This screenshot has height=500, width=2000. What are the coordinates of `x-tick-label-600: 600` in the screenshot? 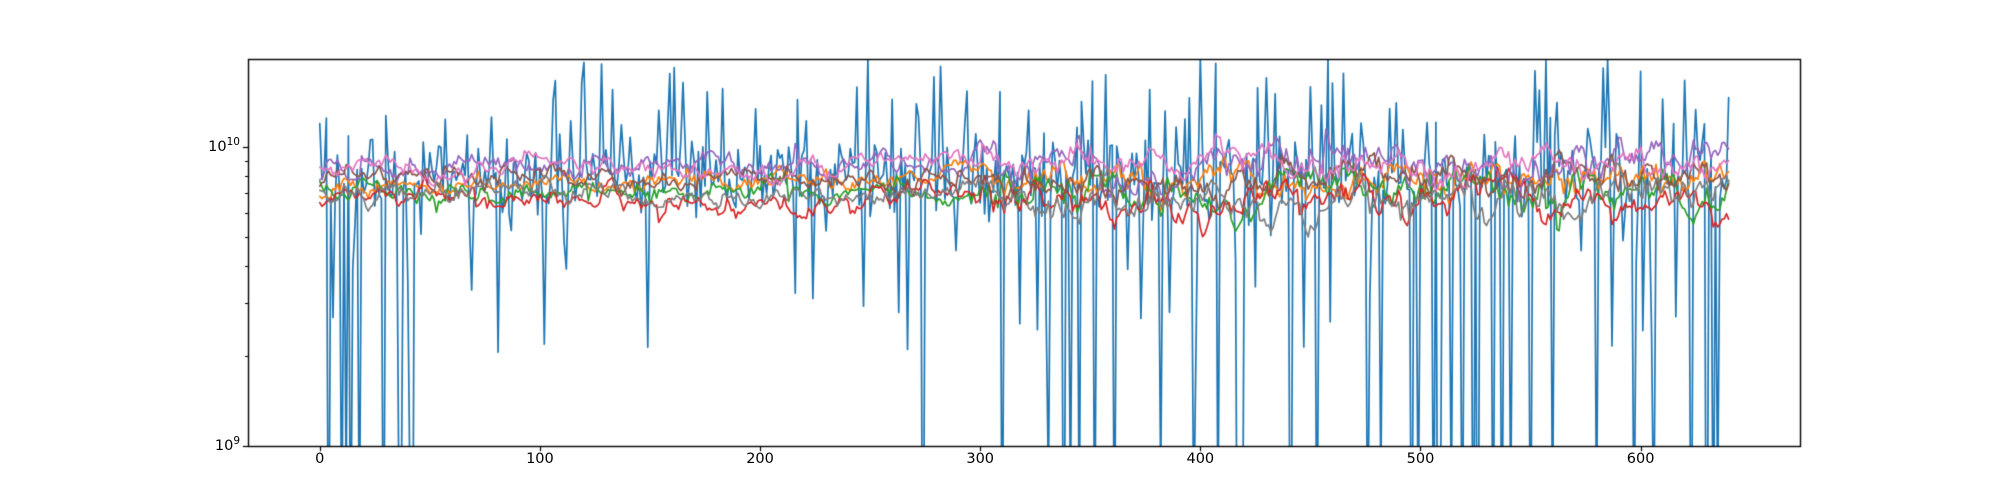 It's located at (1640, 459).